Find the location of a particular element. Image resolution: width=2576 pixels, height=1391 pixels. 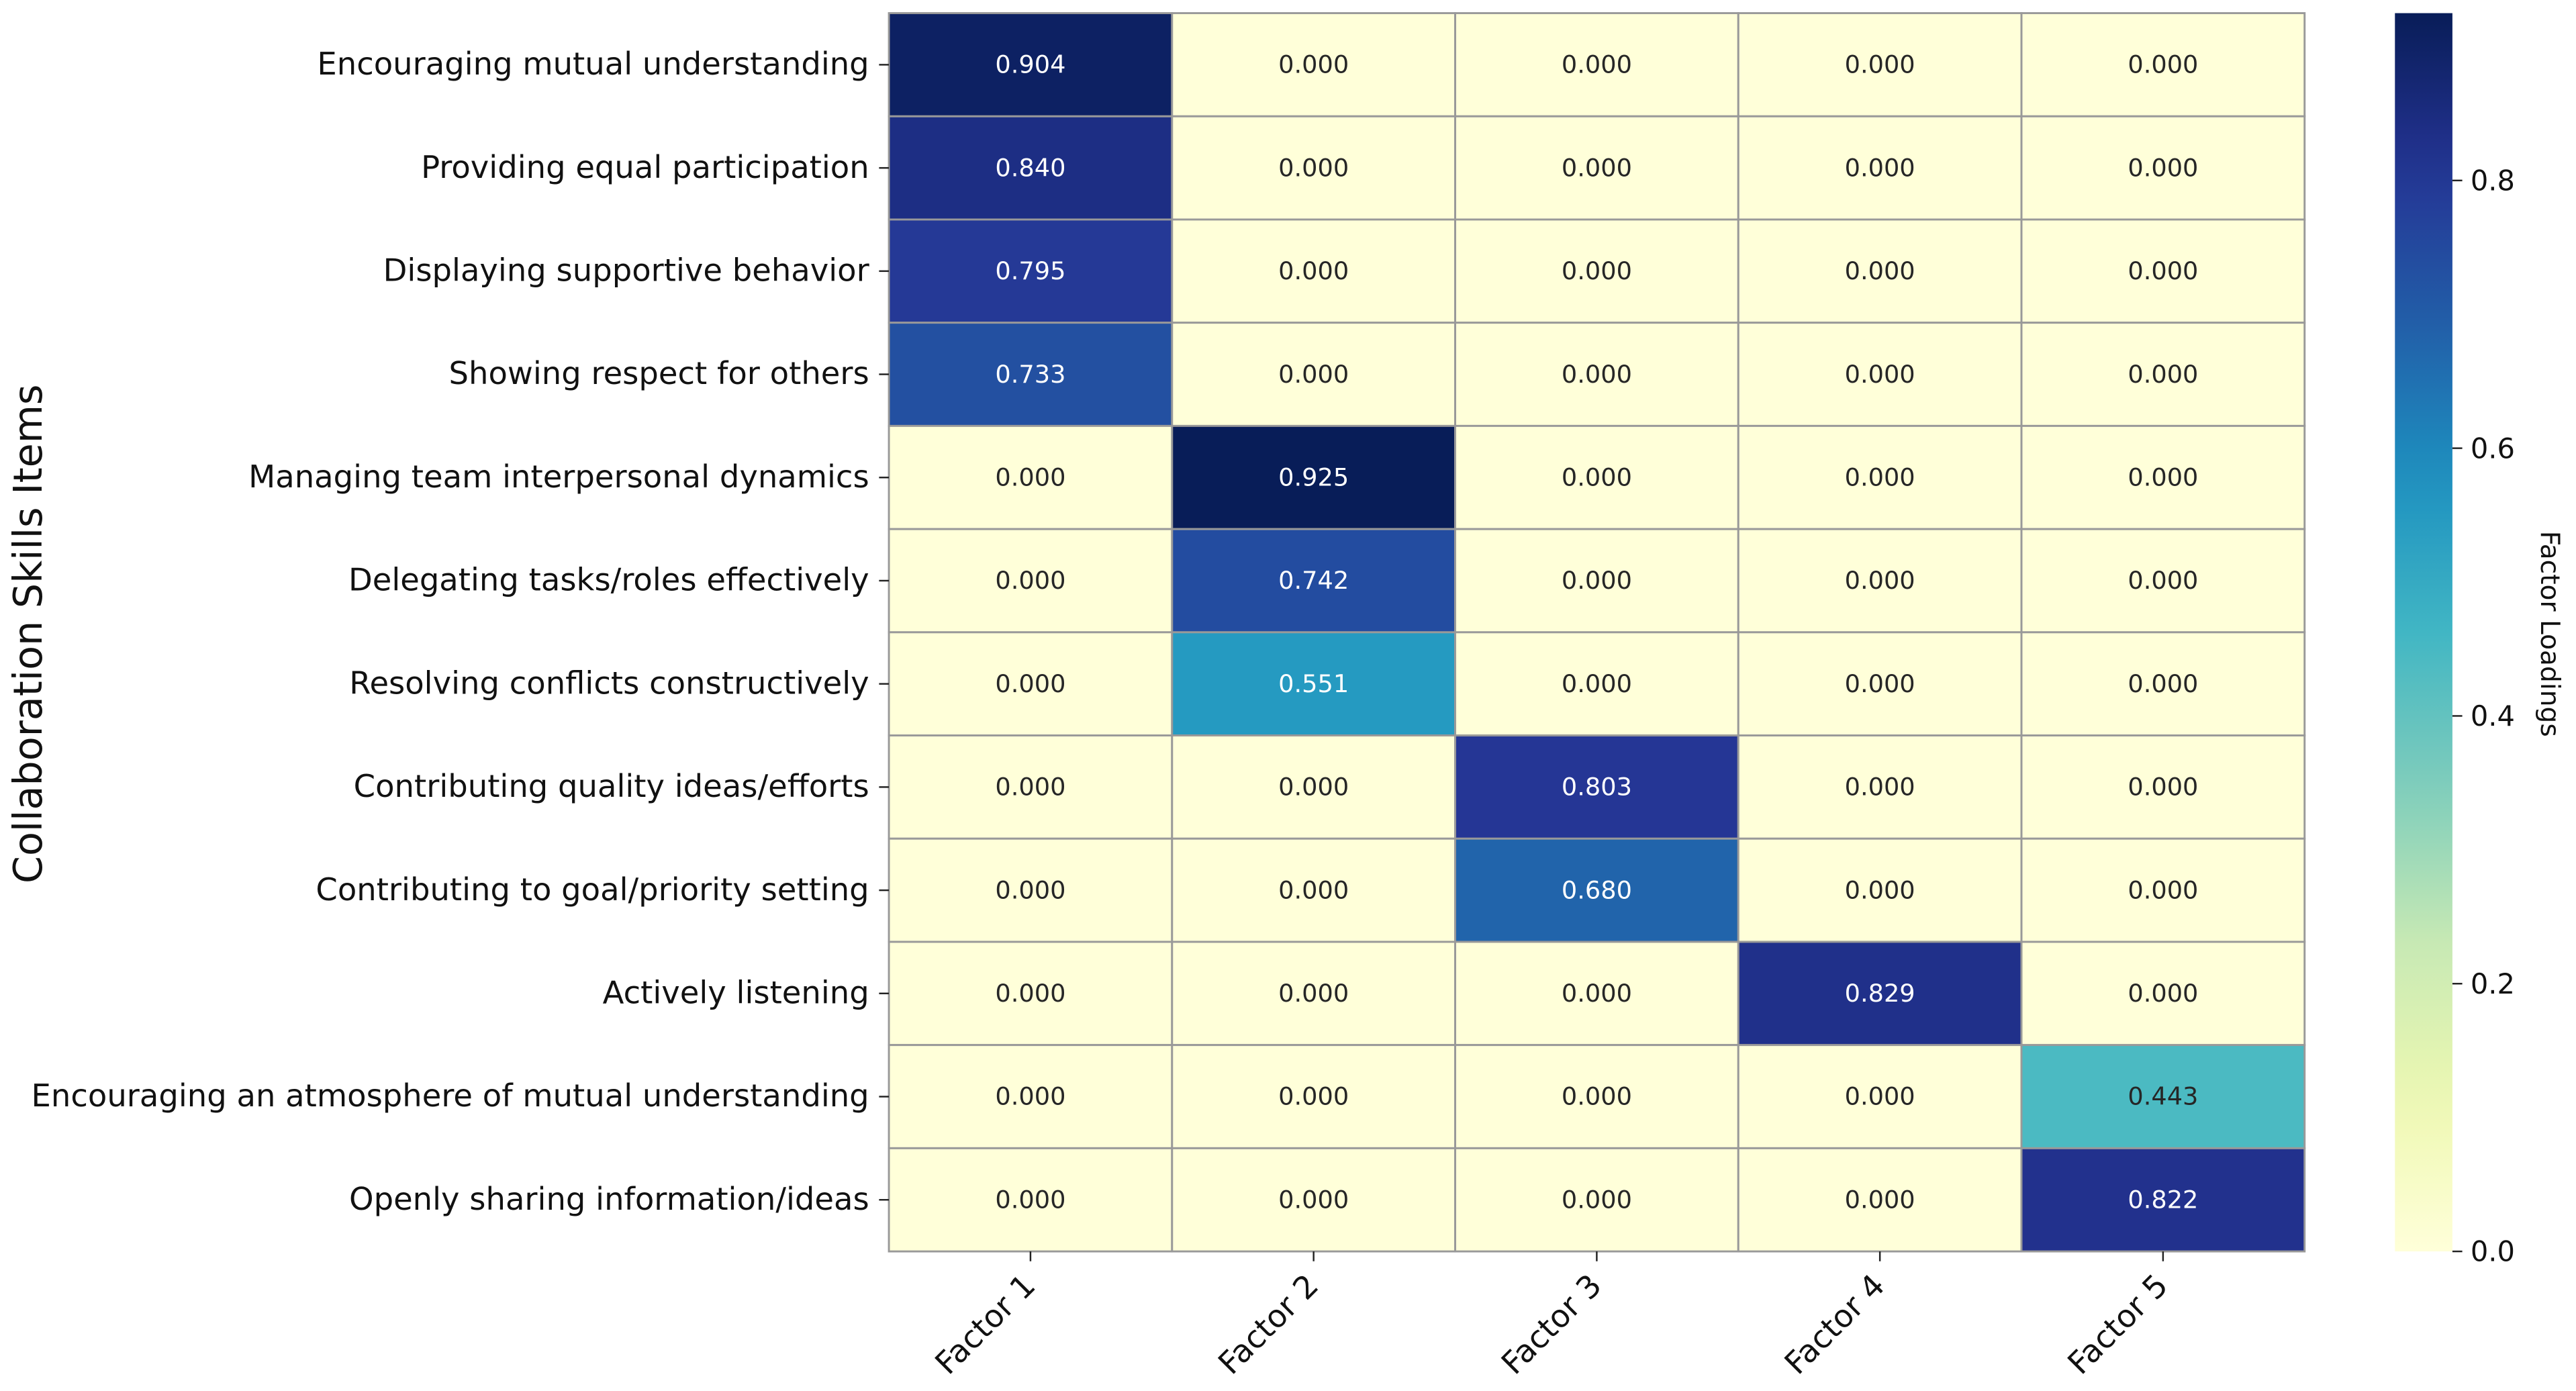

cell-value-label: 0.925 is located at coordinates (1313, 477).